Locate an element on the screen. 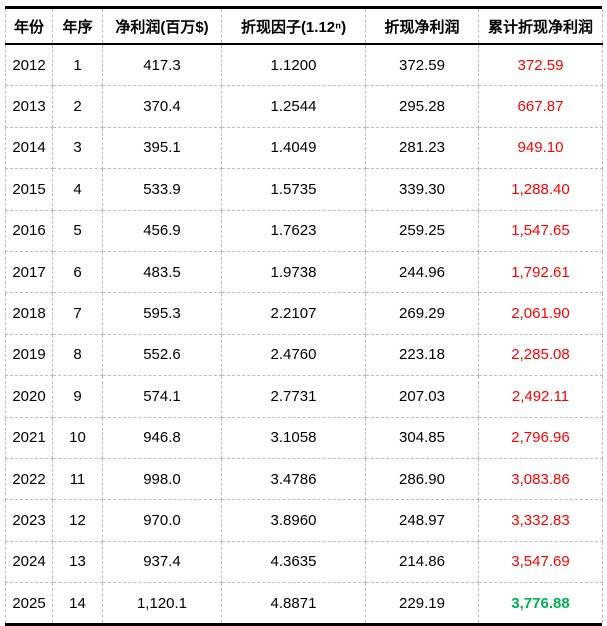 This screenshot has height=626, width=607. cell-net-profit: 395.1 is located at coordinates (162, 148).